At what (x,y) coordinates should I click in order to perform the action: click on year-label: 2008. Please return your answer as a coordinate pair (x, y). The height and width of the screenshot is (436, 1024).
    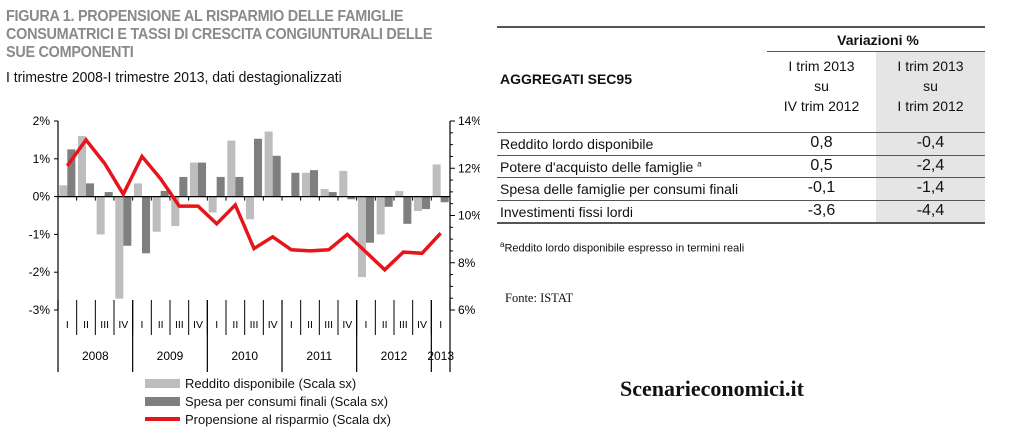
    Looking at the image, I should click on (95, 356).